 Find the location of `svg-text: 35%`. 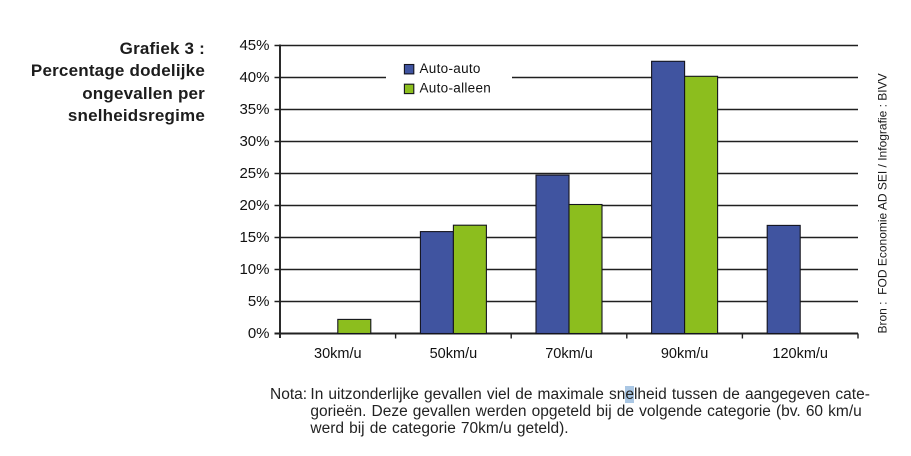

svg-text: 35% is located at coordinates (254, 109).